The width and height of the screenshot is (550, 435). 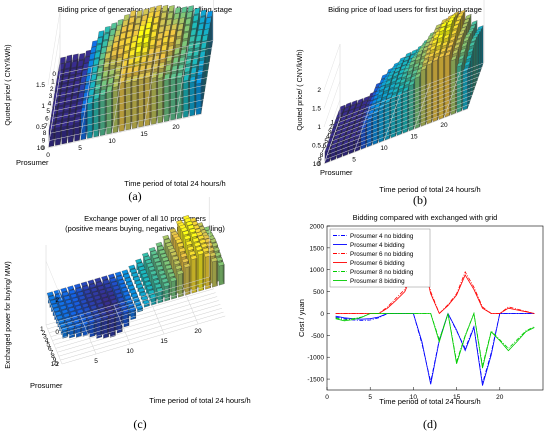 I want to click on panel-c-title-line1: Exchange power of all 10 prosumers, so click(x=145, y=218).